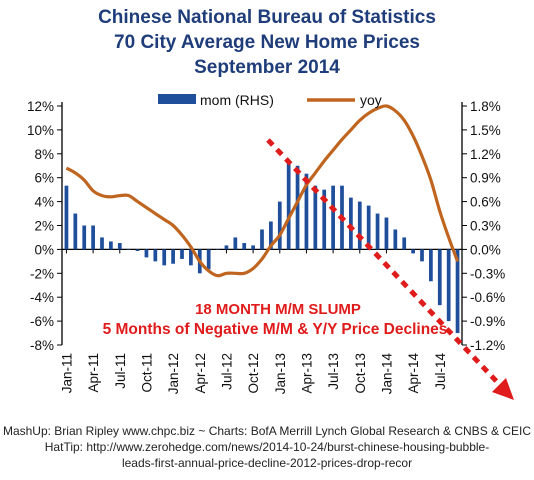 This screenshot has width=534, height=480. I want to click on legend-label-yoy: yoy, so click(371, 100).